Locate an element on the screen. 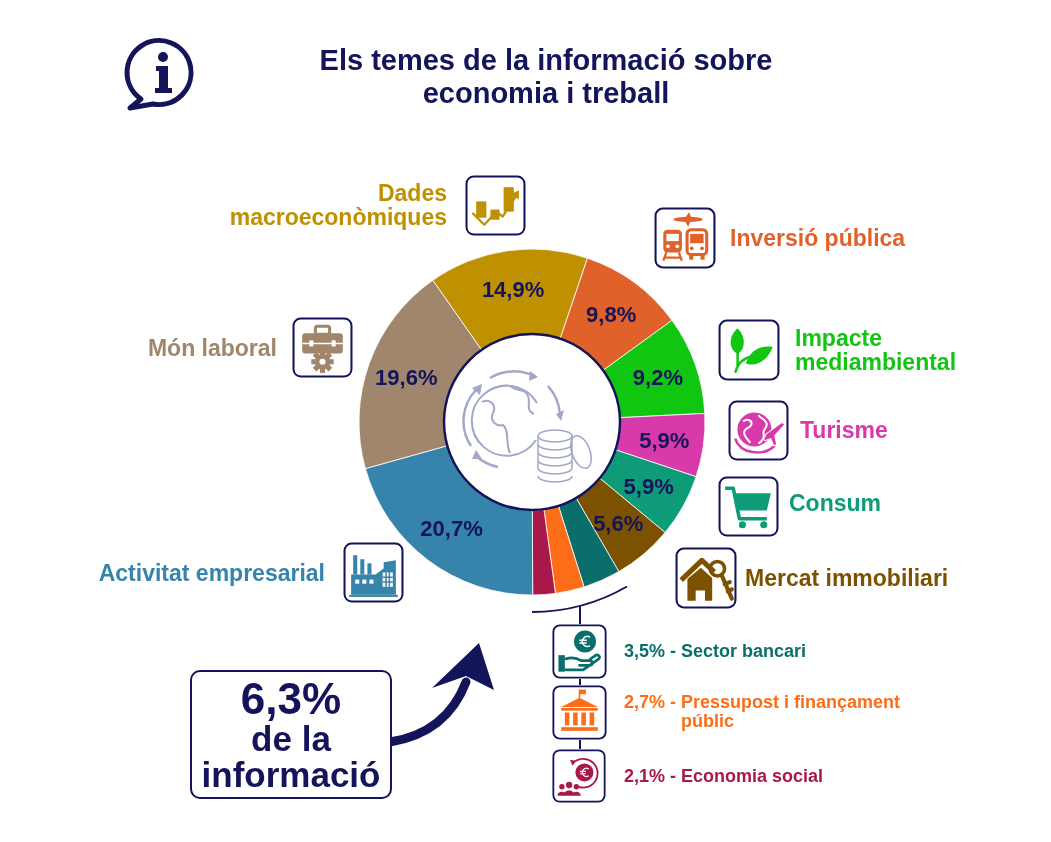  legend-label: 2,7% - Pressupost i finançament públic is located at coordinates (763, 711).